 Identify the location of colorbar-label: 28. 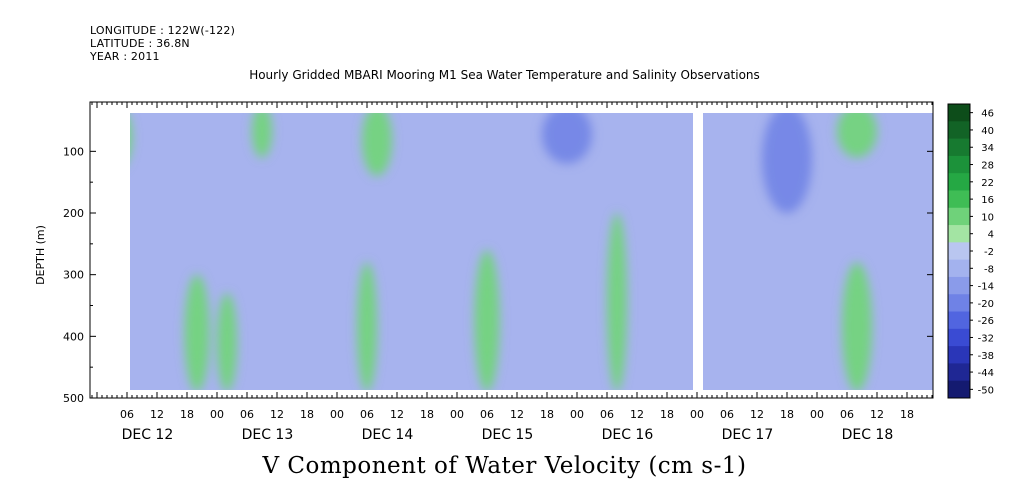
(987, 166).